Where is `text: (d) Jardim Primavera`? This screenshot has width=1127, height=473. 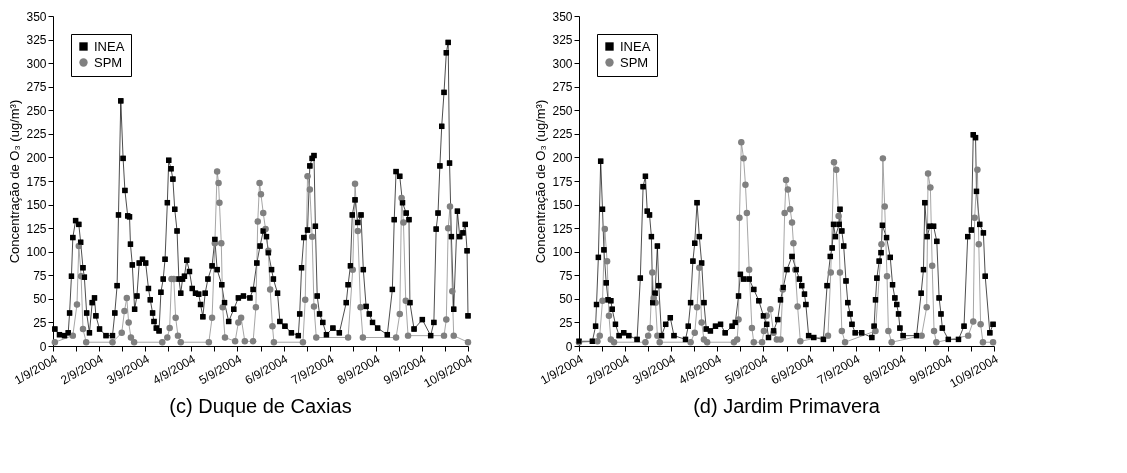
text: (d) Jardim Primavera is located at coordinates (787, 406).